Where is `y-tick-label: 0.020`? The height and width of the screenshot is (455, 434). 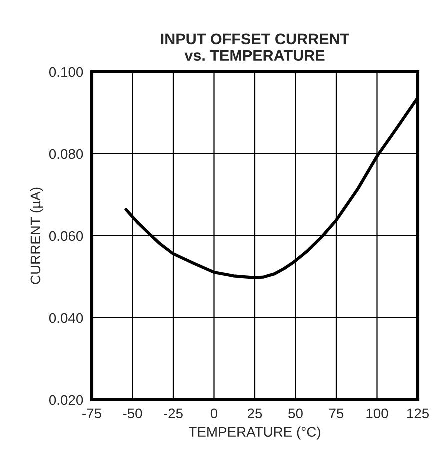
y-tick-label: 0.020 is located at coordinates (66, 400).